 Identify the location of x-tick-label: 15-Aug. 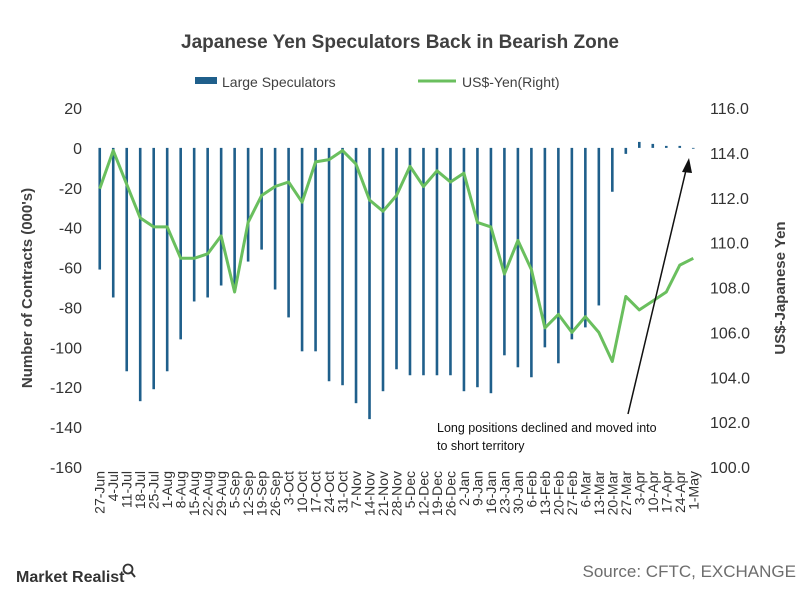
(194, 493).